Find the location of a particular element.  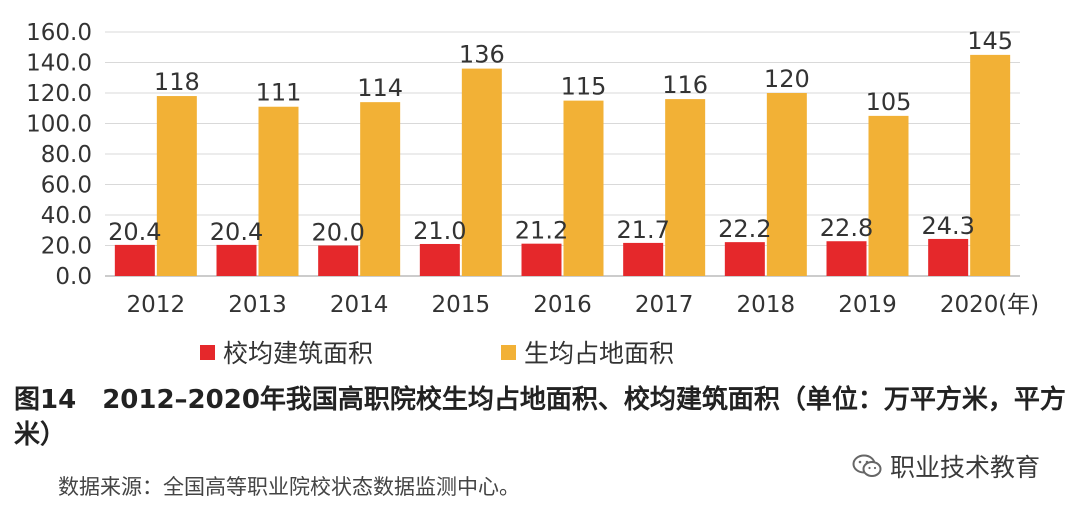

x-tick-label: 2015 is located at coordinates (461, 305).